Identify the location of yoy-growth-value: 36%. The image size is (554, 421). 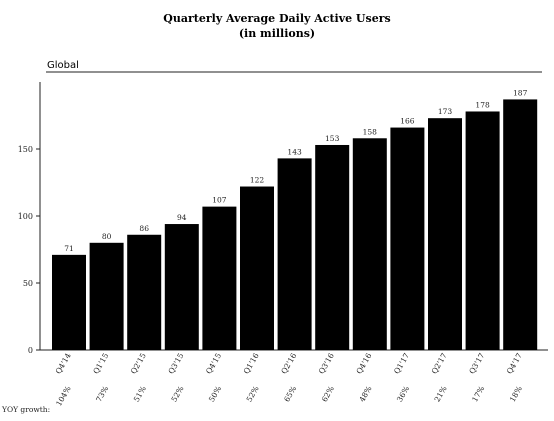
(403, 394).